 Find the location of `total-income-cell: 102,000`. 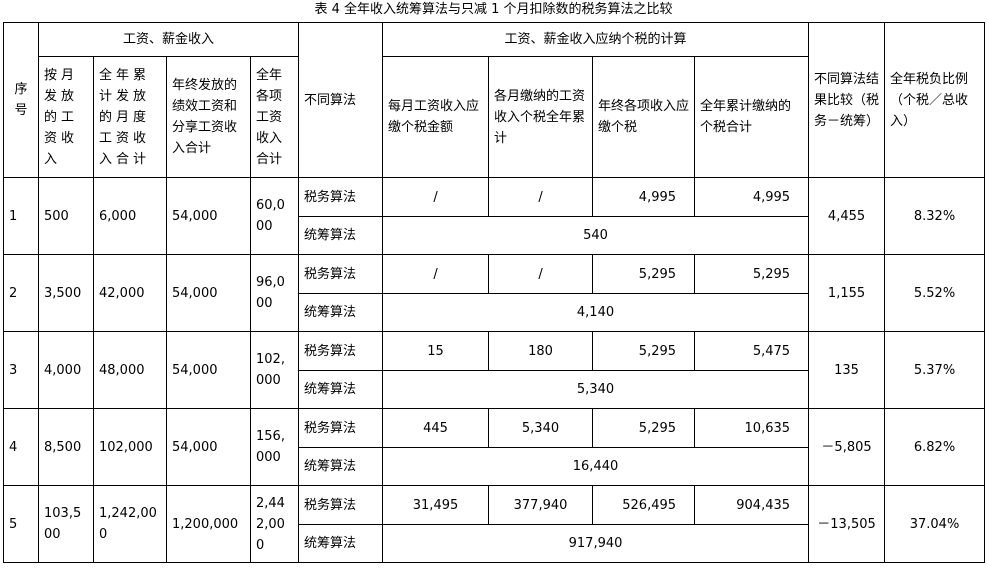

total-income-cell: 102,000 is located at coordinates (274, 370).